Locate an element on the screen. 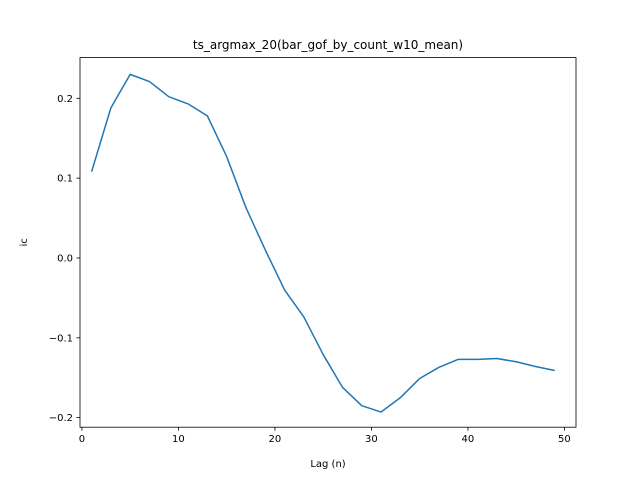 The width and height of the screenshot is (640, 480). y-tick-label: 0.0 is located at coordinates (65, 258).